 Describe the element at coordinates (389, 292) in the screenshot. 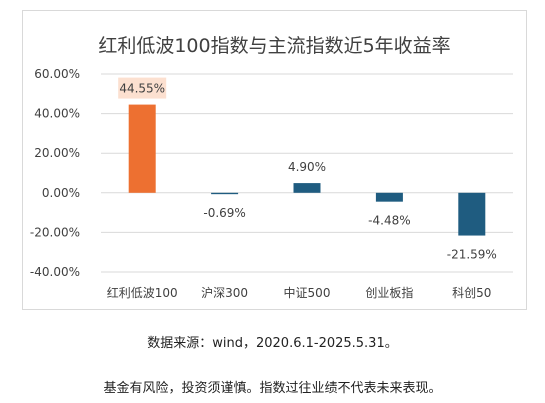

I see `x-tick-label: 创业板指` at that location.